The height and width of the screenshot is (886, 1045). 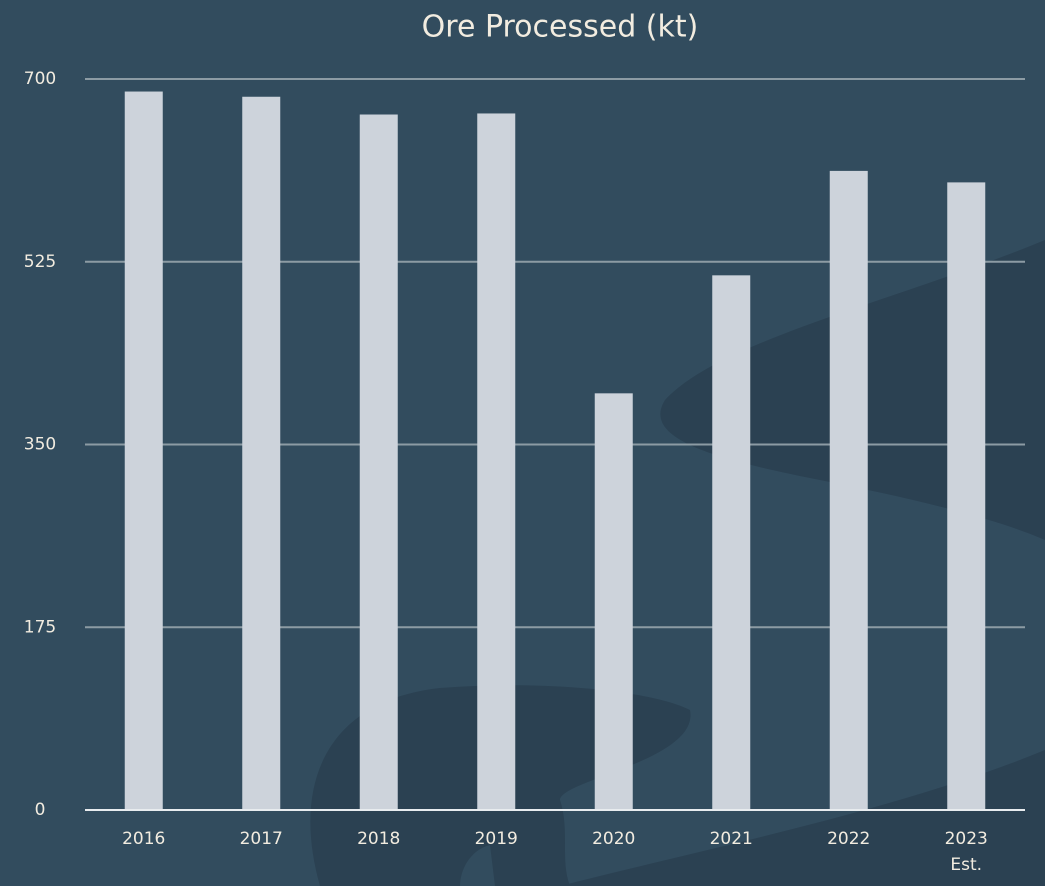 I want to click on x-tick-label: 2019, so click(x=496, y=839).